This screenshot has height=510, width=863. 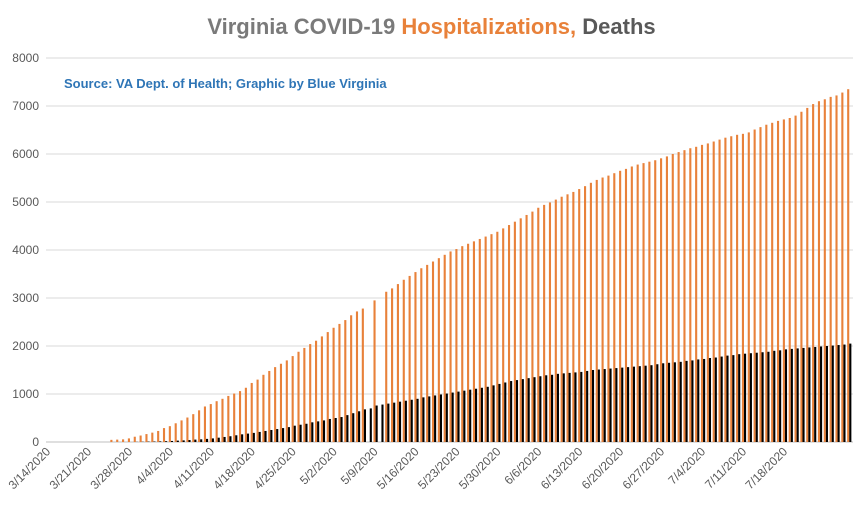 What do you see at coordinates (193, 467) in the screenshot?
I see `x-tick-label: 4/11/2020` at bounding box center [193, 467].